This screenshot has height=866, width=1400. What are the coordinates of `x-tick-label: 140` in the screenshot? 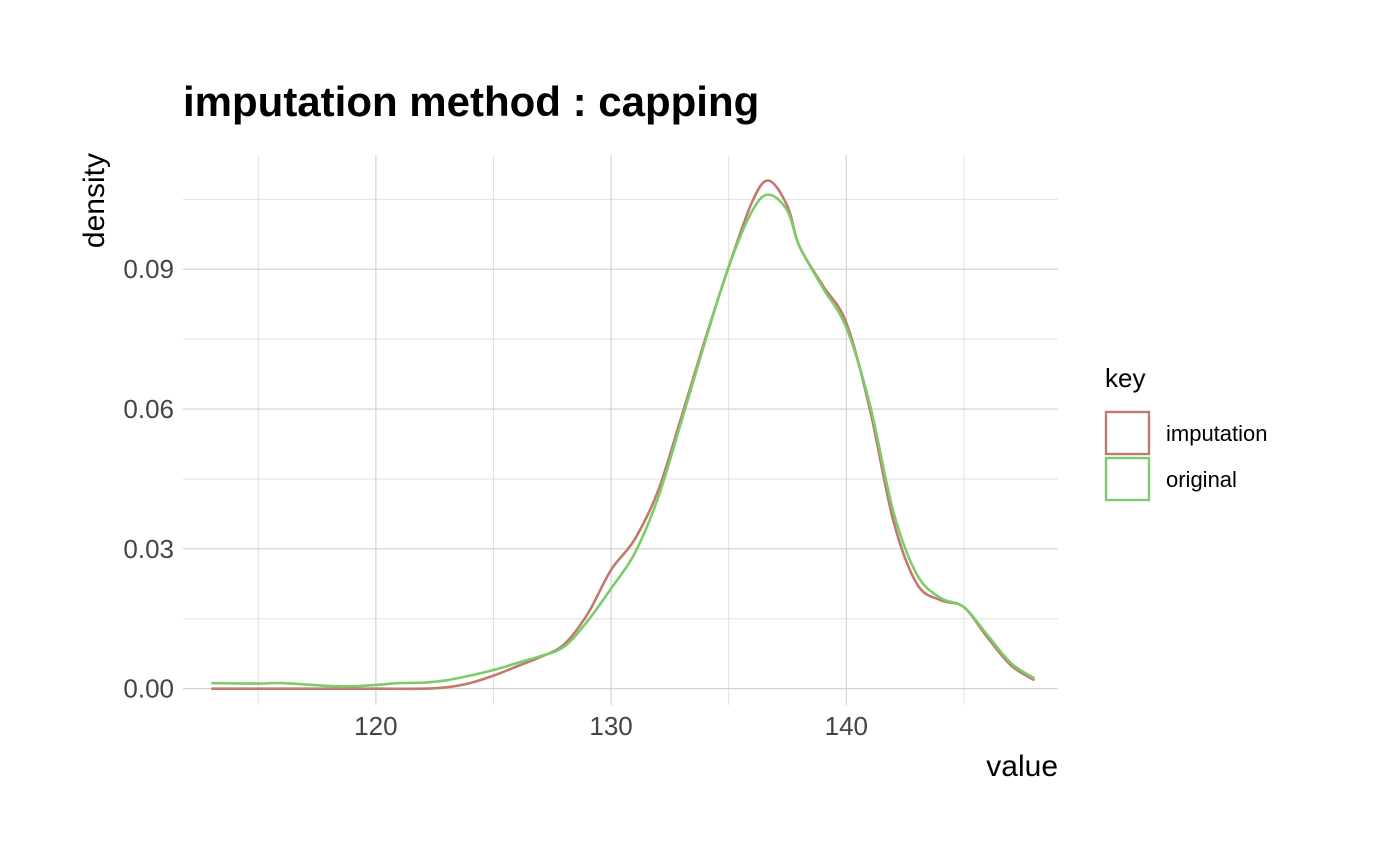 It's located at (846, 726).